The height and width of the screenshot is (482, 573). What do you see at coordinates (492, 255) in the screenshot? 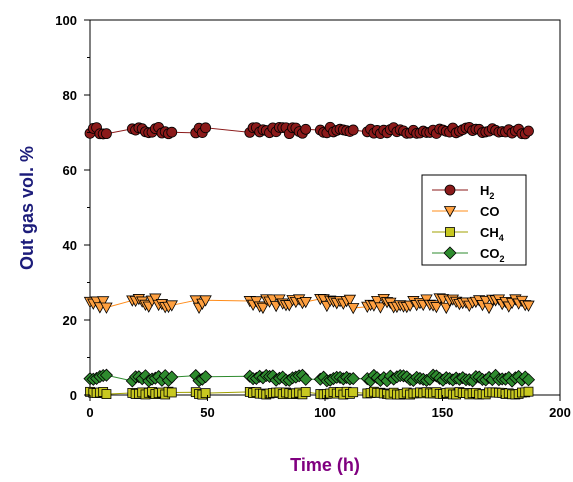
I see `legend-label: CO2` at bounding box center [492, 255].